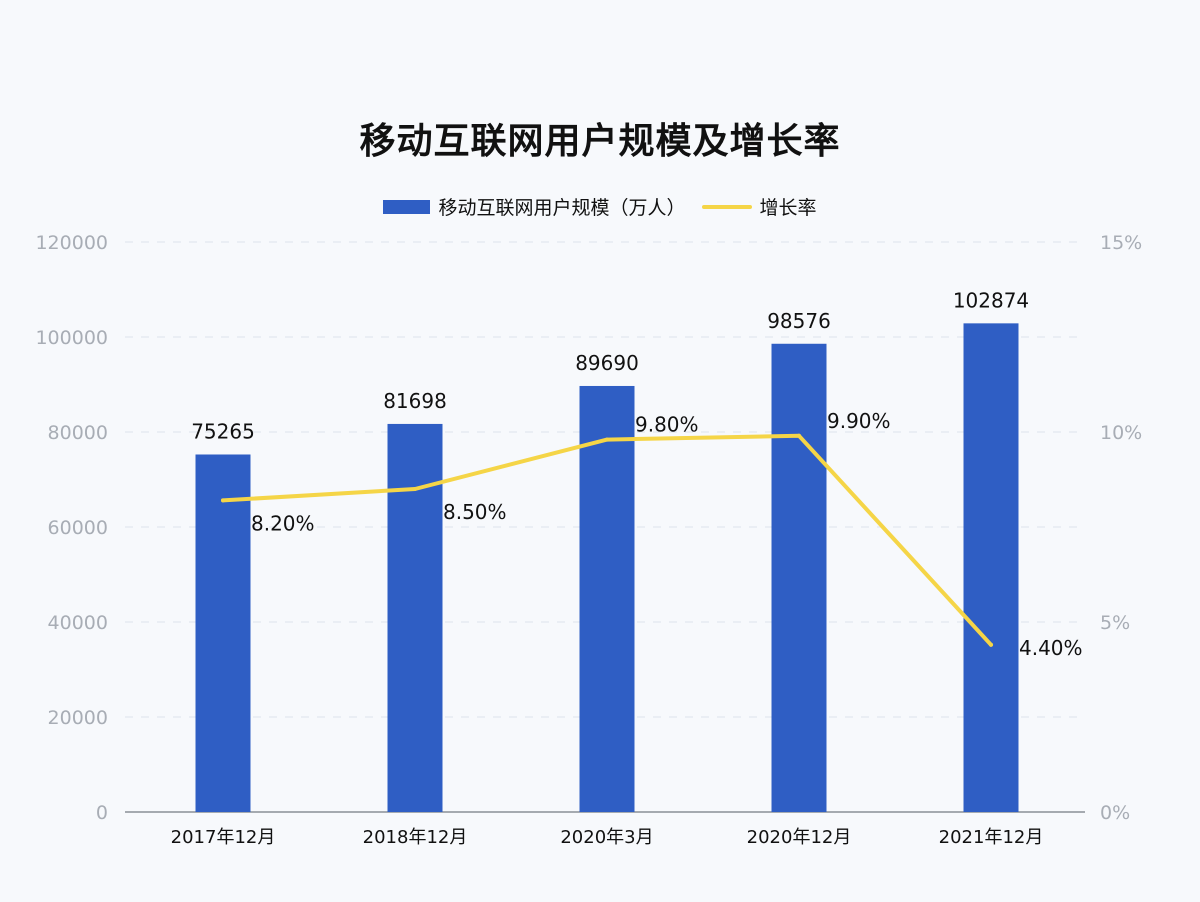 This screenshot has width=1200, height=902. What do you see at coordinates (71, 243) in the screenshot?
I see `y-left-tick-label: 120000` at bounding box center [71, 243].